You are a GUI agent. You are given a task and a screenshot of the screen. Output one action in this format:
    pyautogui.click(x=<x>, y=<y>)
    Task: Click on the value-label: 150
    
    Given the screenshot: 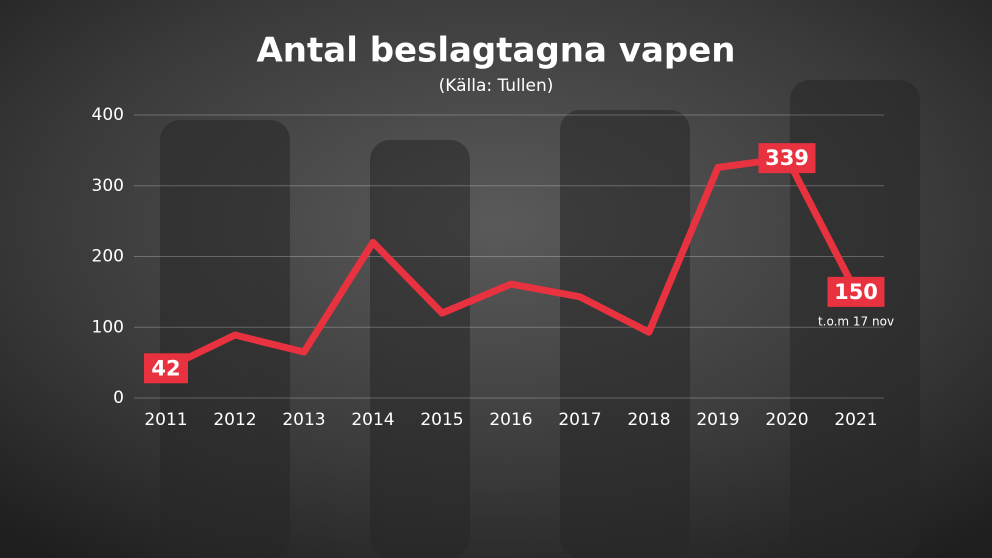 What is the action you would take?
    pyautogui.click(x=856, y=292)
    